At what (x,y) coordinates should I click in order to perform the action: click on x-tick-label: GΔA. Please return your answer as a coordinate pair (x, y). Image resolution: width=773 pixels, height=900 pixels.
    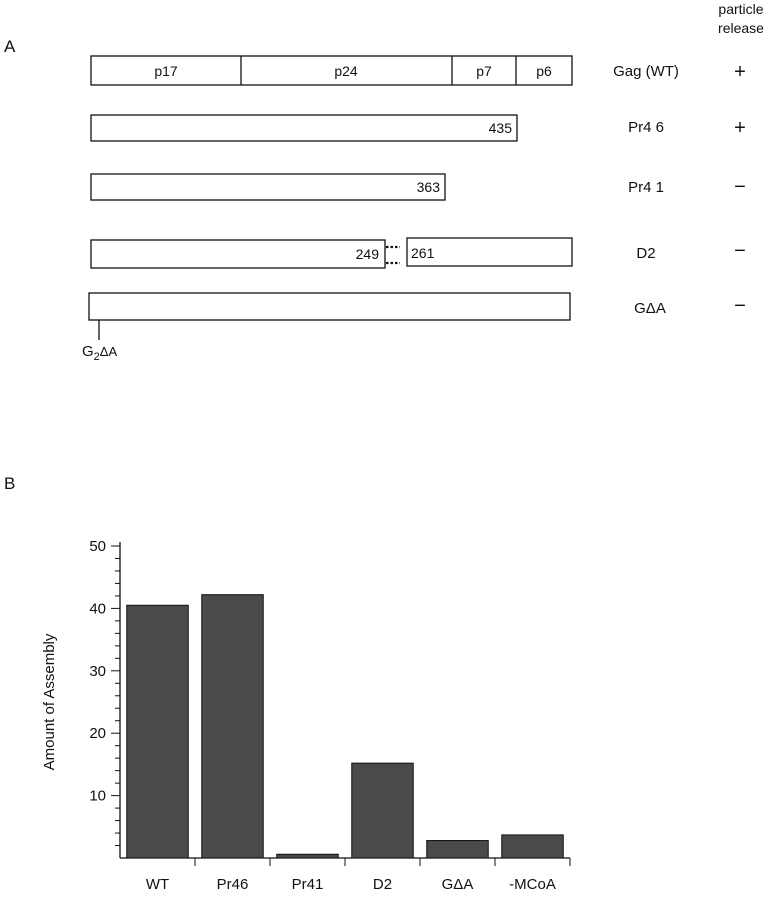
    Looking at the image, I should click on (458, 884).